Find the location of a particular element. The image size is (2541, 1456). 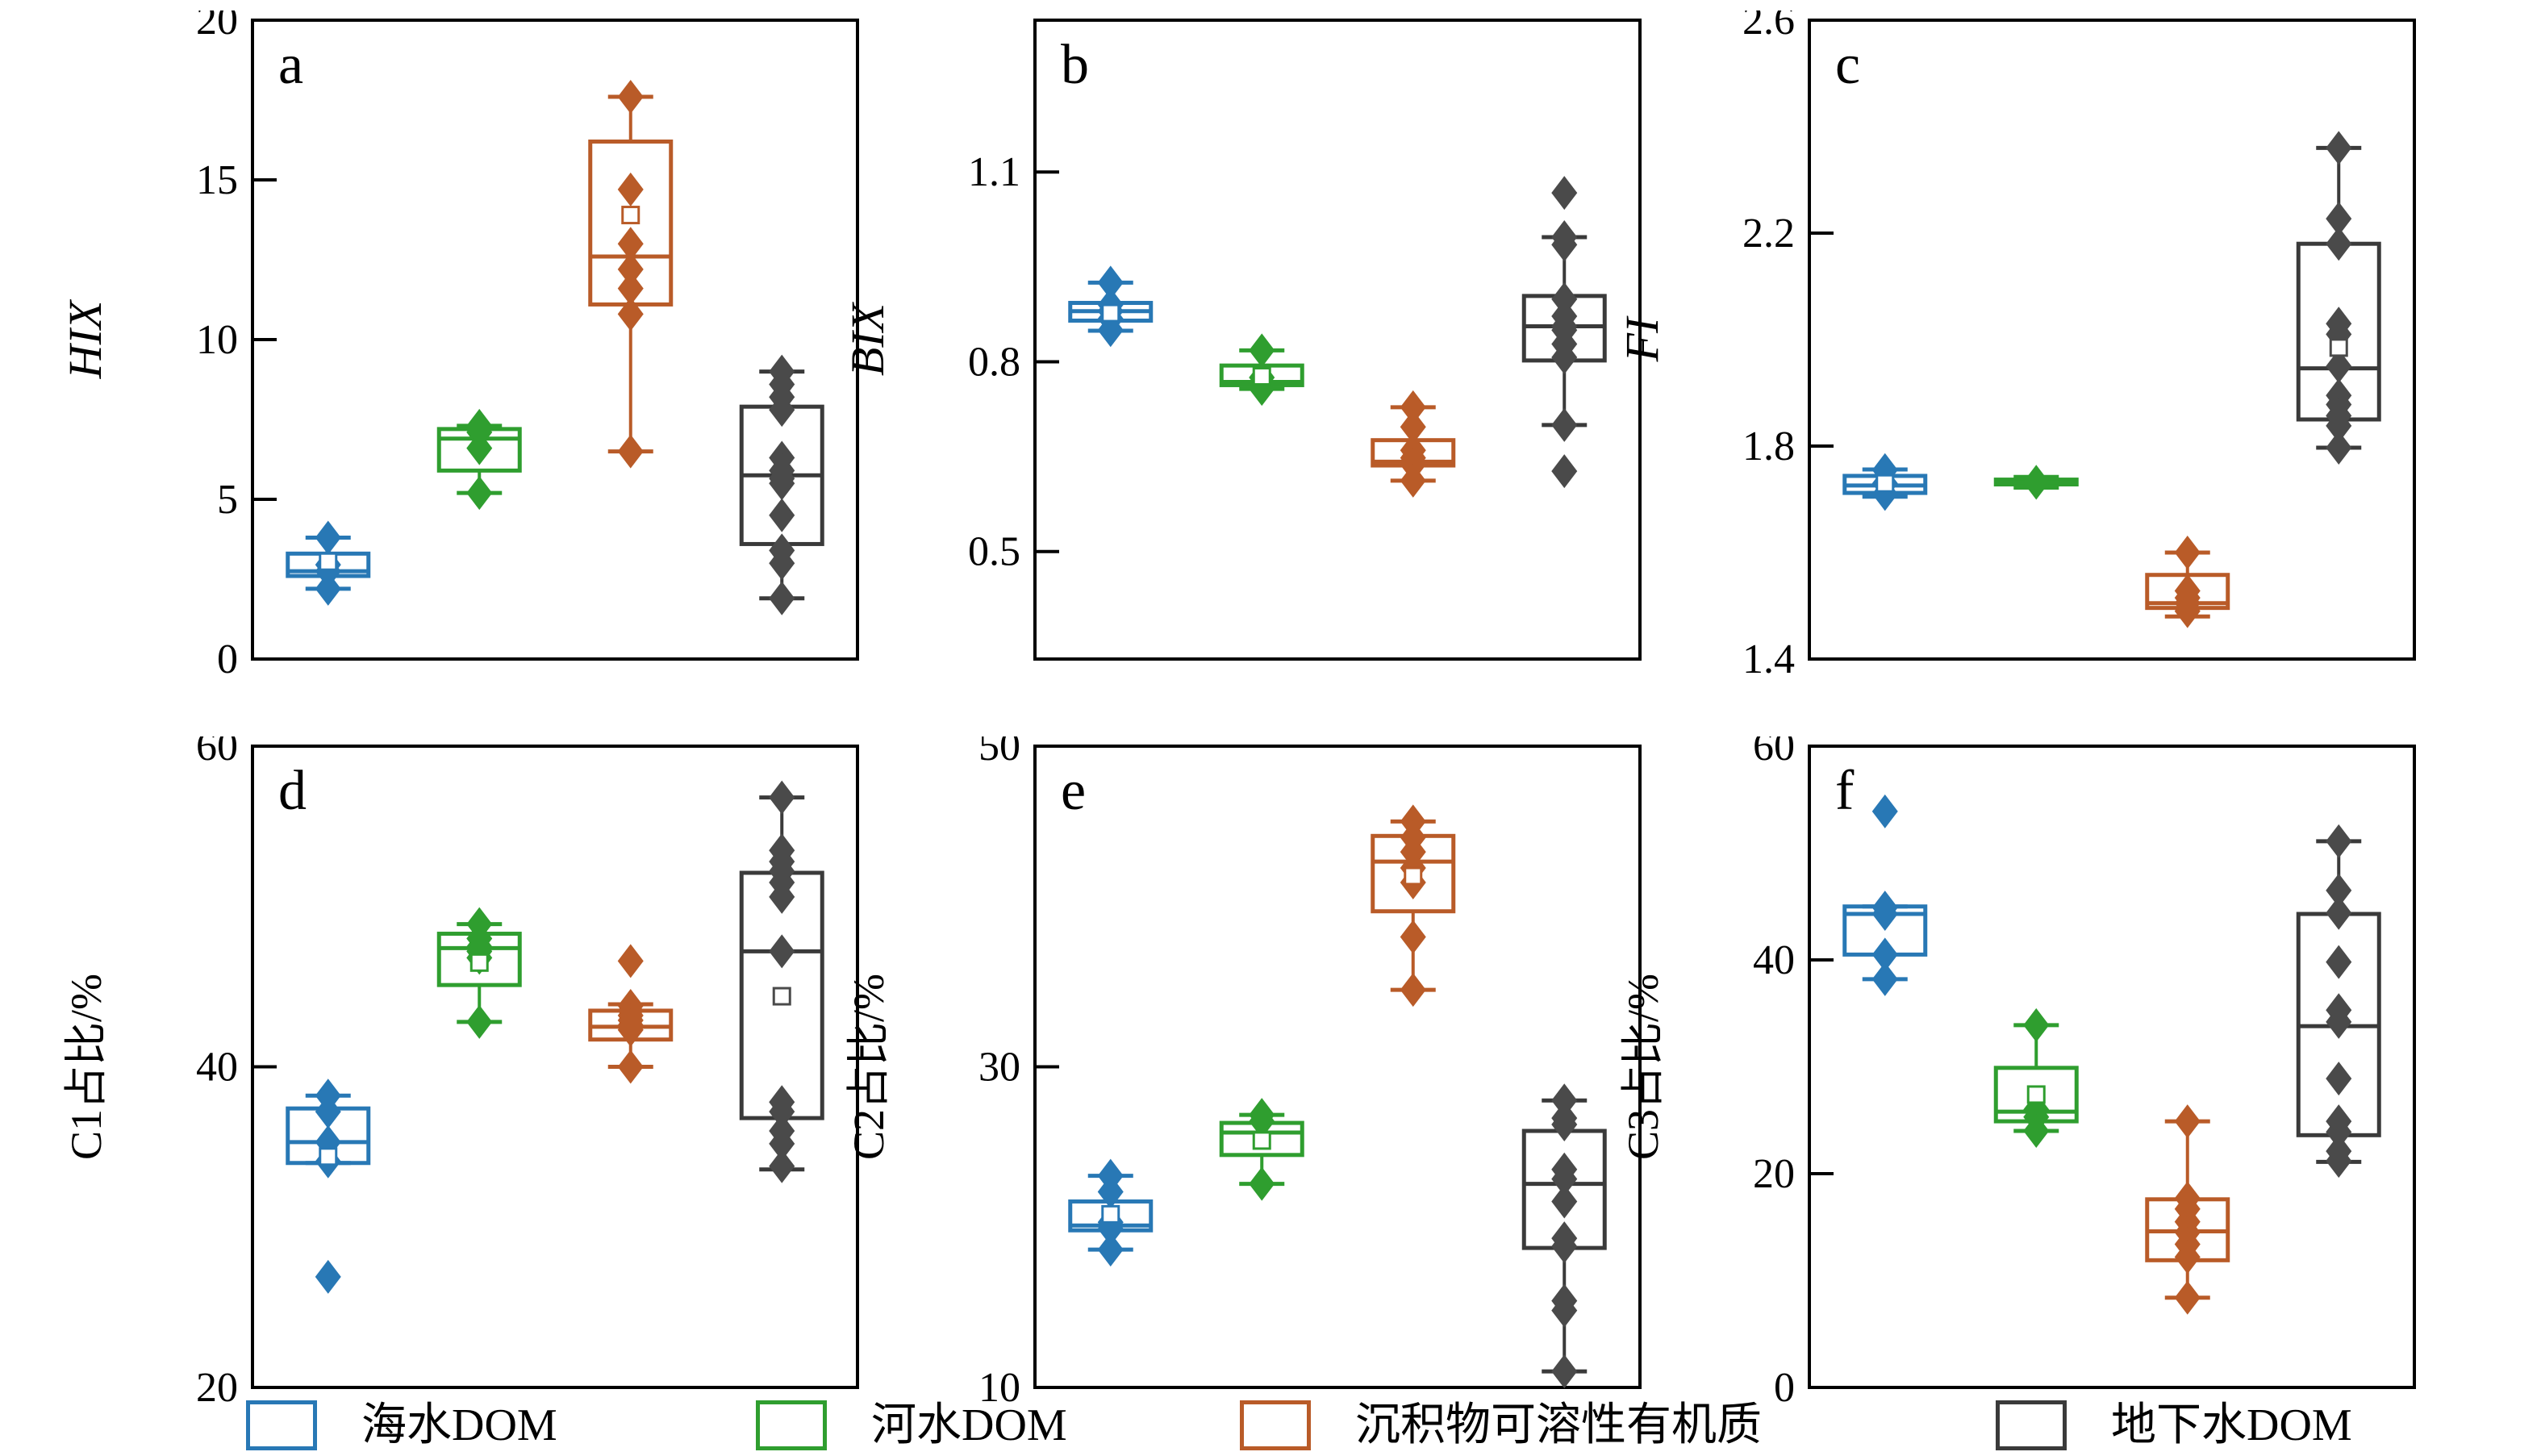

y-tick-label: 40 is located at coordinates (217, 1068).